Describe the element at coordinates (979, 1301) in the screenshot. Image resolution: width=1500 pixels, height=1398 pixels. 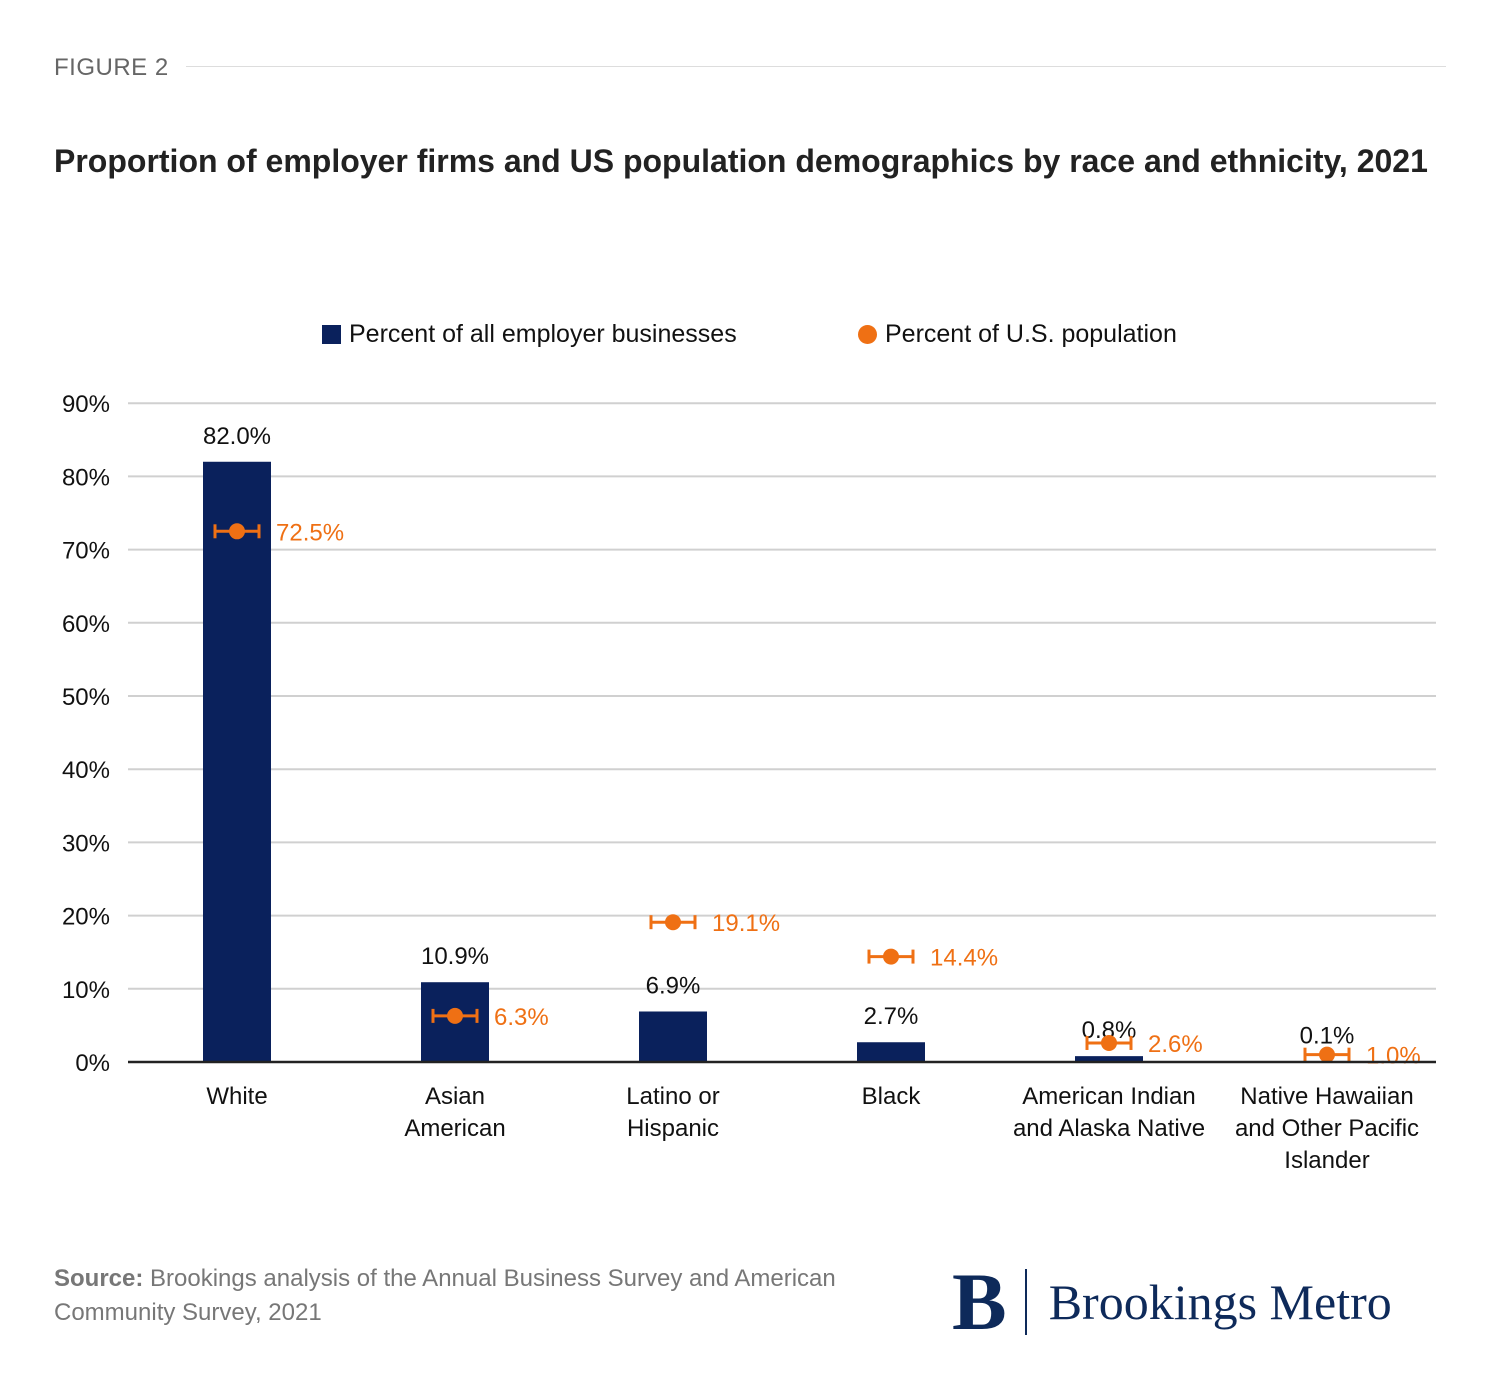
I see `brand-mark: B` at that location.